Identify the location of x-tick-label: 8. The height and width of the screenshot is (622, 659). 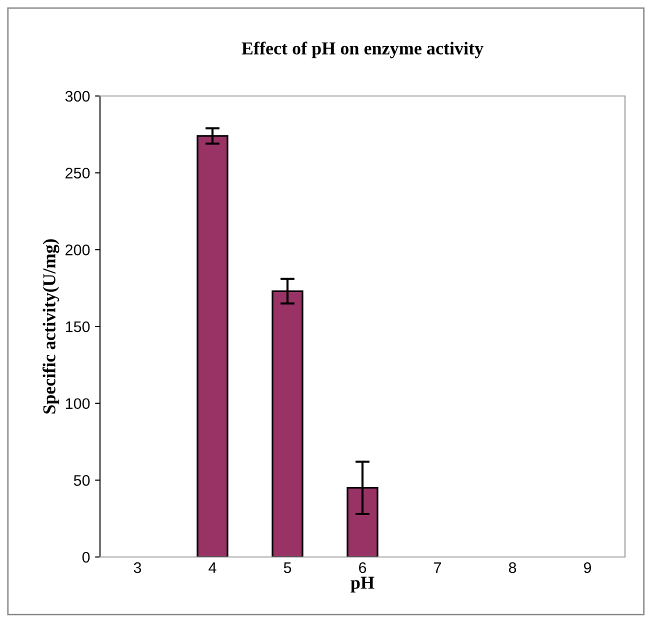
(512, 568).